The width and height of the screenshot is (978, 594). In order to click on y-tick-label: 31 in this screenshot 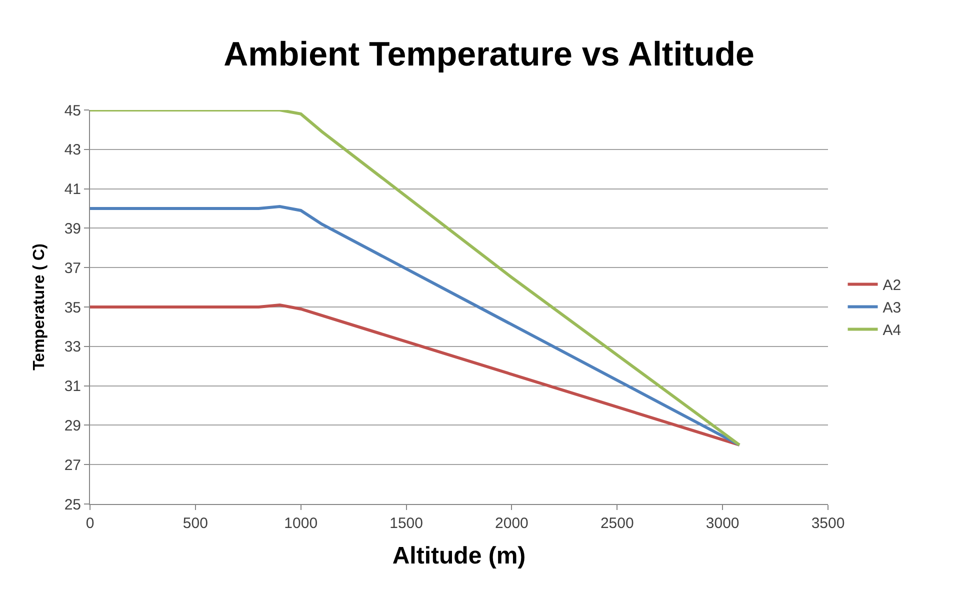, I will do `click(72, 387)`.